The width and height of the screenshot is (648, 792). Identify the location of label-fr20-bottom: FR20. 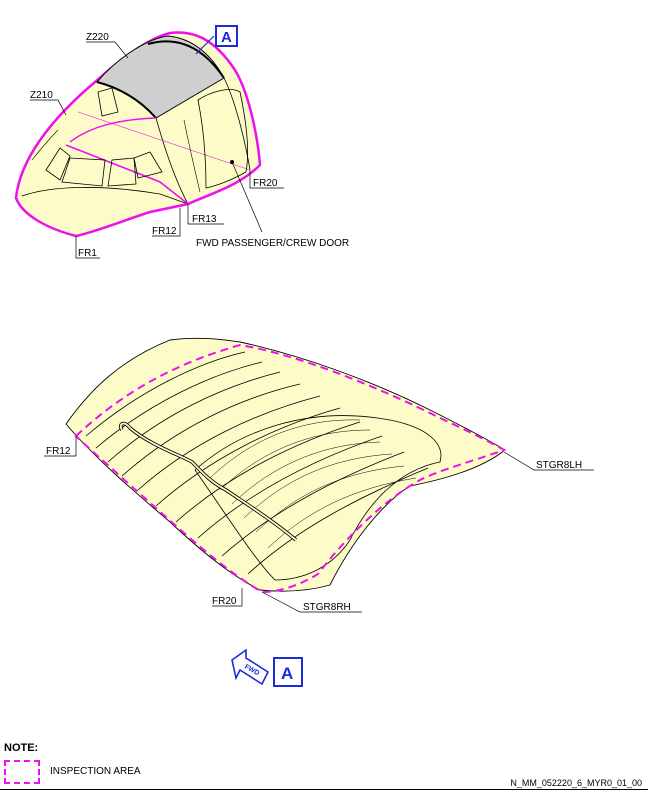
(224, 601).